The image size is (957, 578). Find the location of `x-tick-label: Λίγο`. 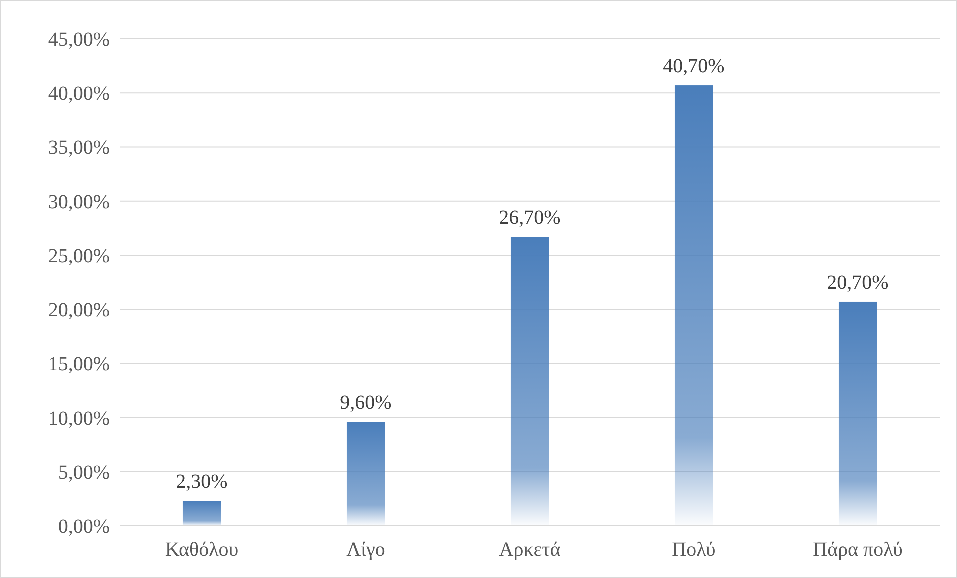

x-tick-label: Λίγο is located at coordinates (366, 550).